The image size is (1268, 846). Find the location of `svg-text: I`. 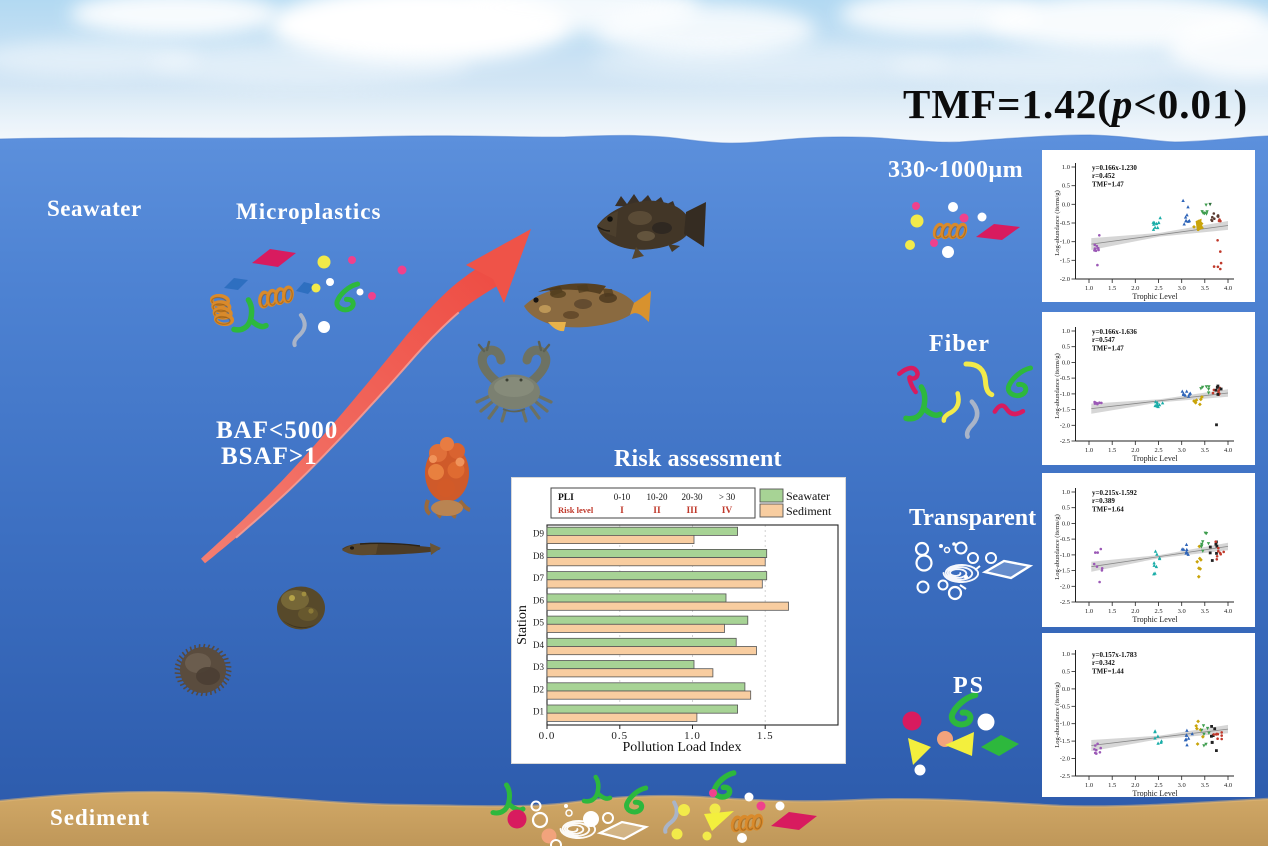

svg-text: I is located at coordinates (622, 511).